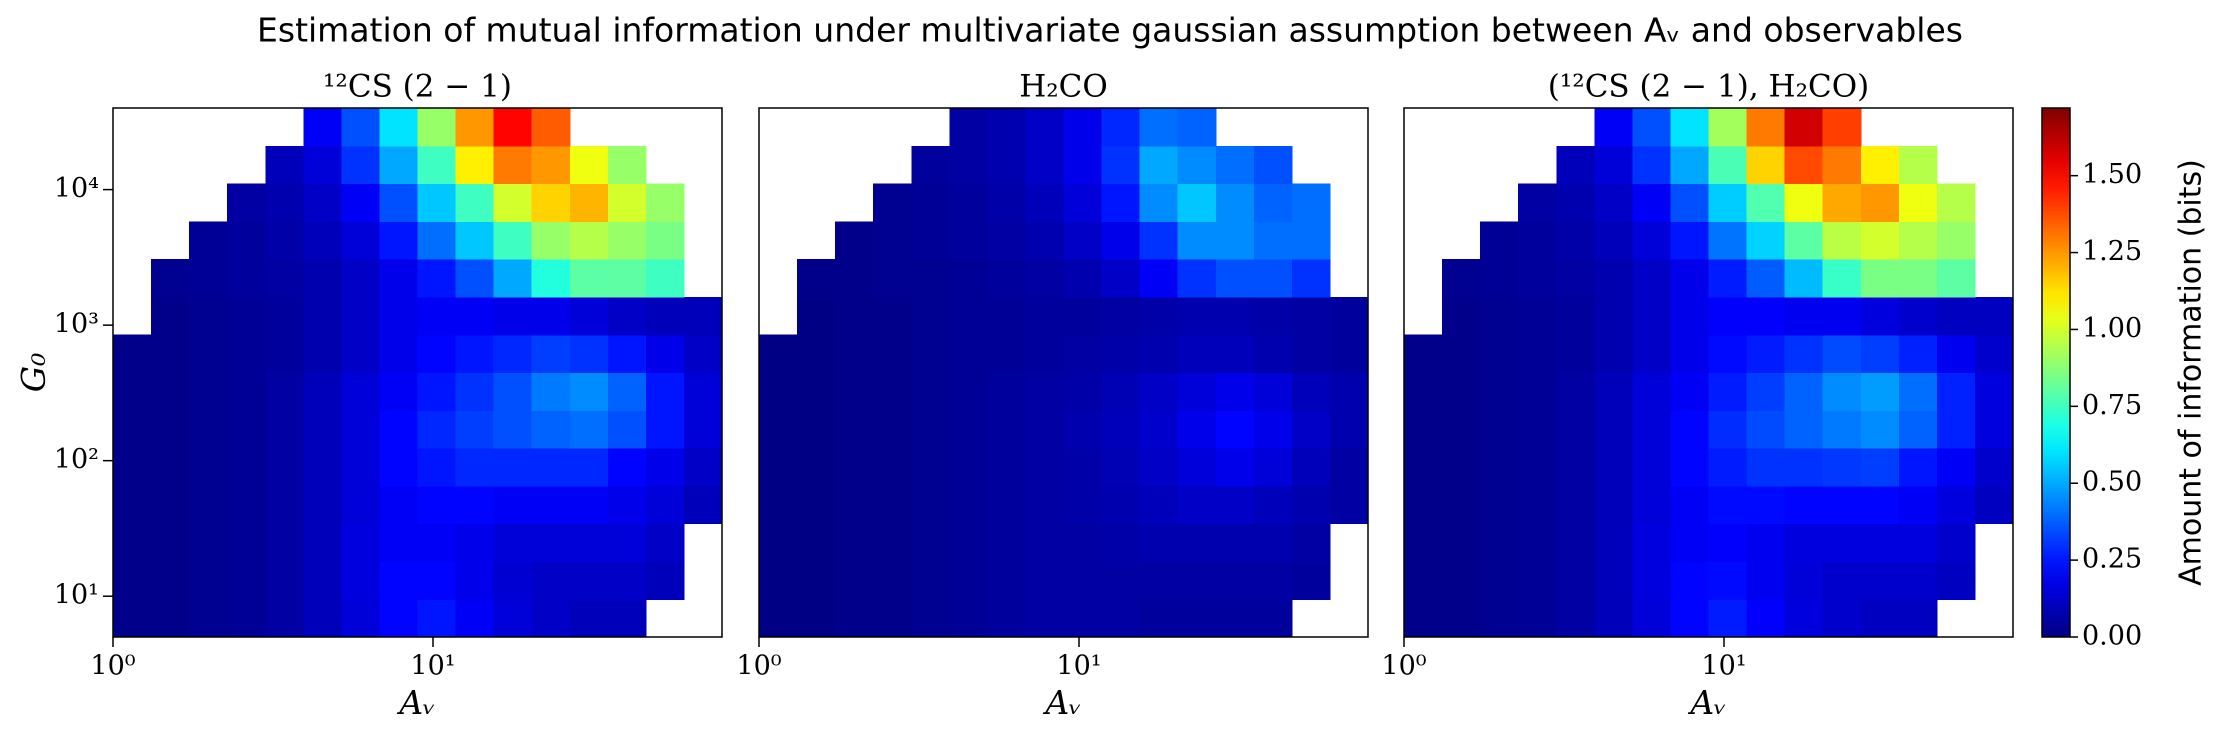  I want to click on colorbar, so click(2056, 372).